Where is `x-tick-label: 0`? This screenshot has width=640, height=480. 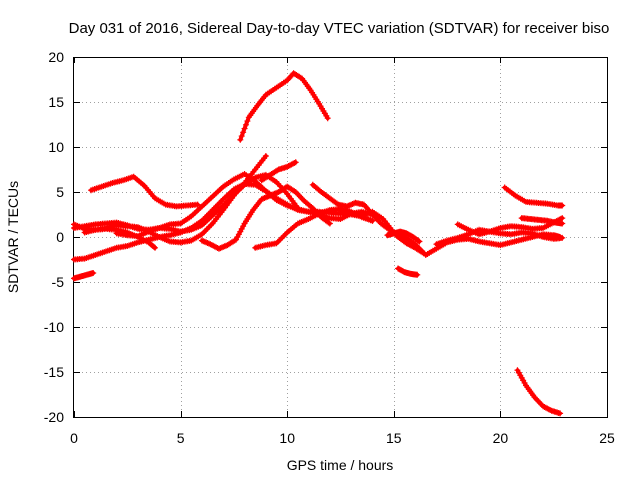 x-tick-label: 0 is located at coordinates (74, 438).